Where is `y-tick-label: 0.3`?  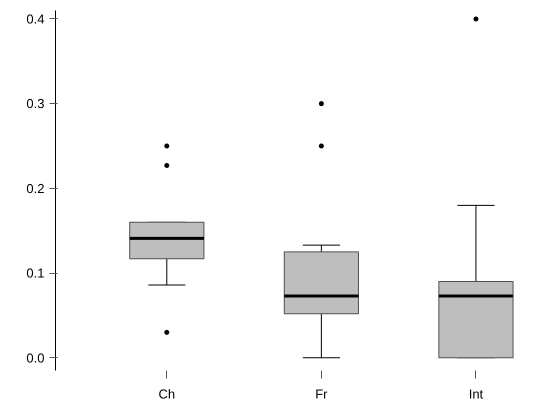
y-tick-label: 0.3 is located at coordinates (35, 104).